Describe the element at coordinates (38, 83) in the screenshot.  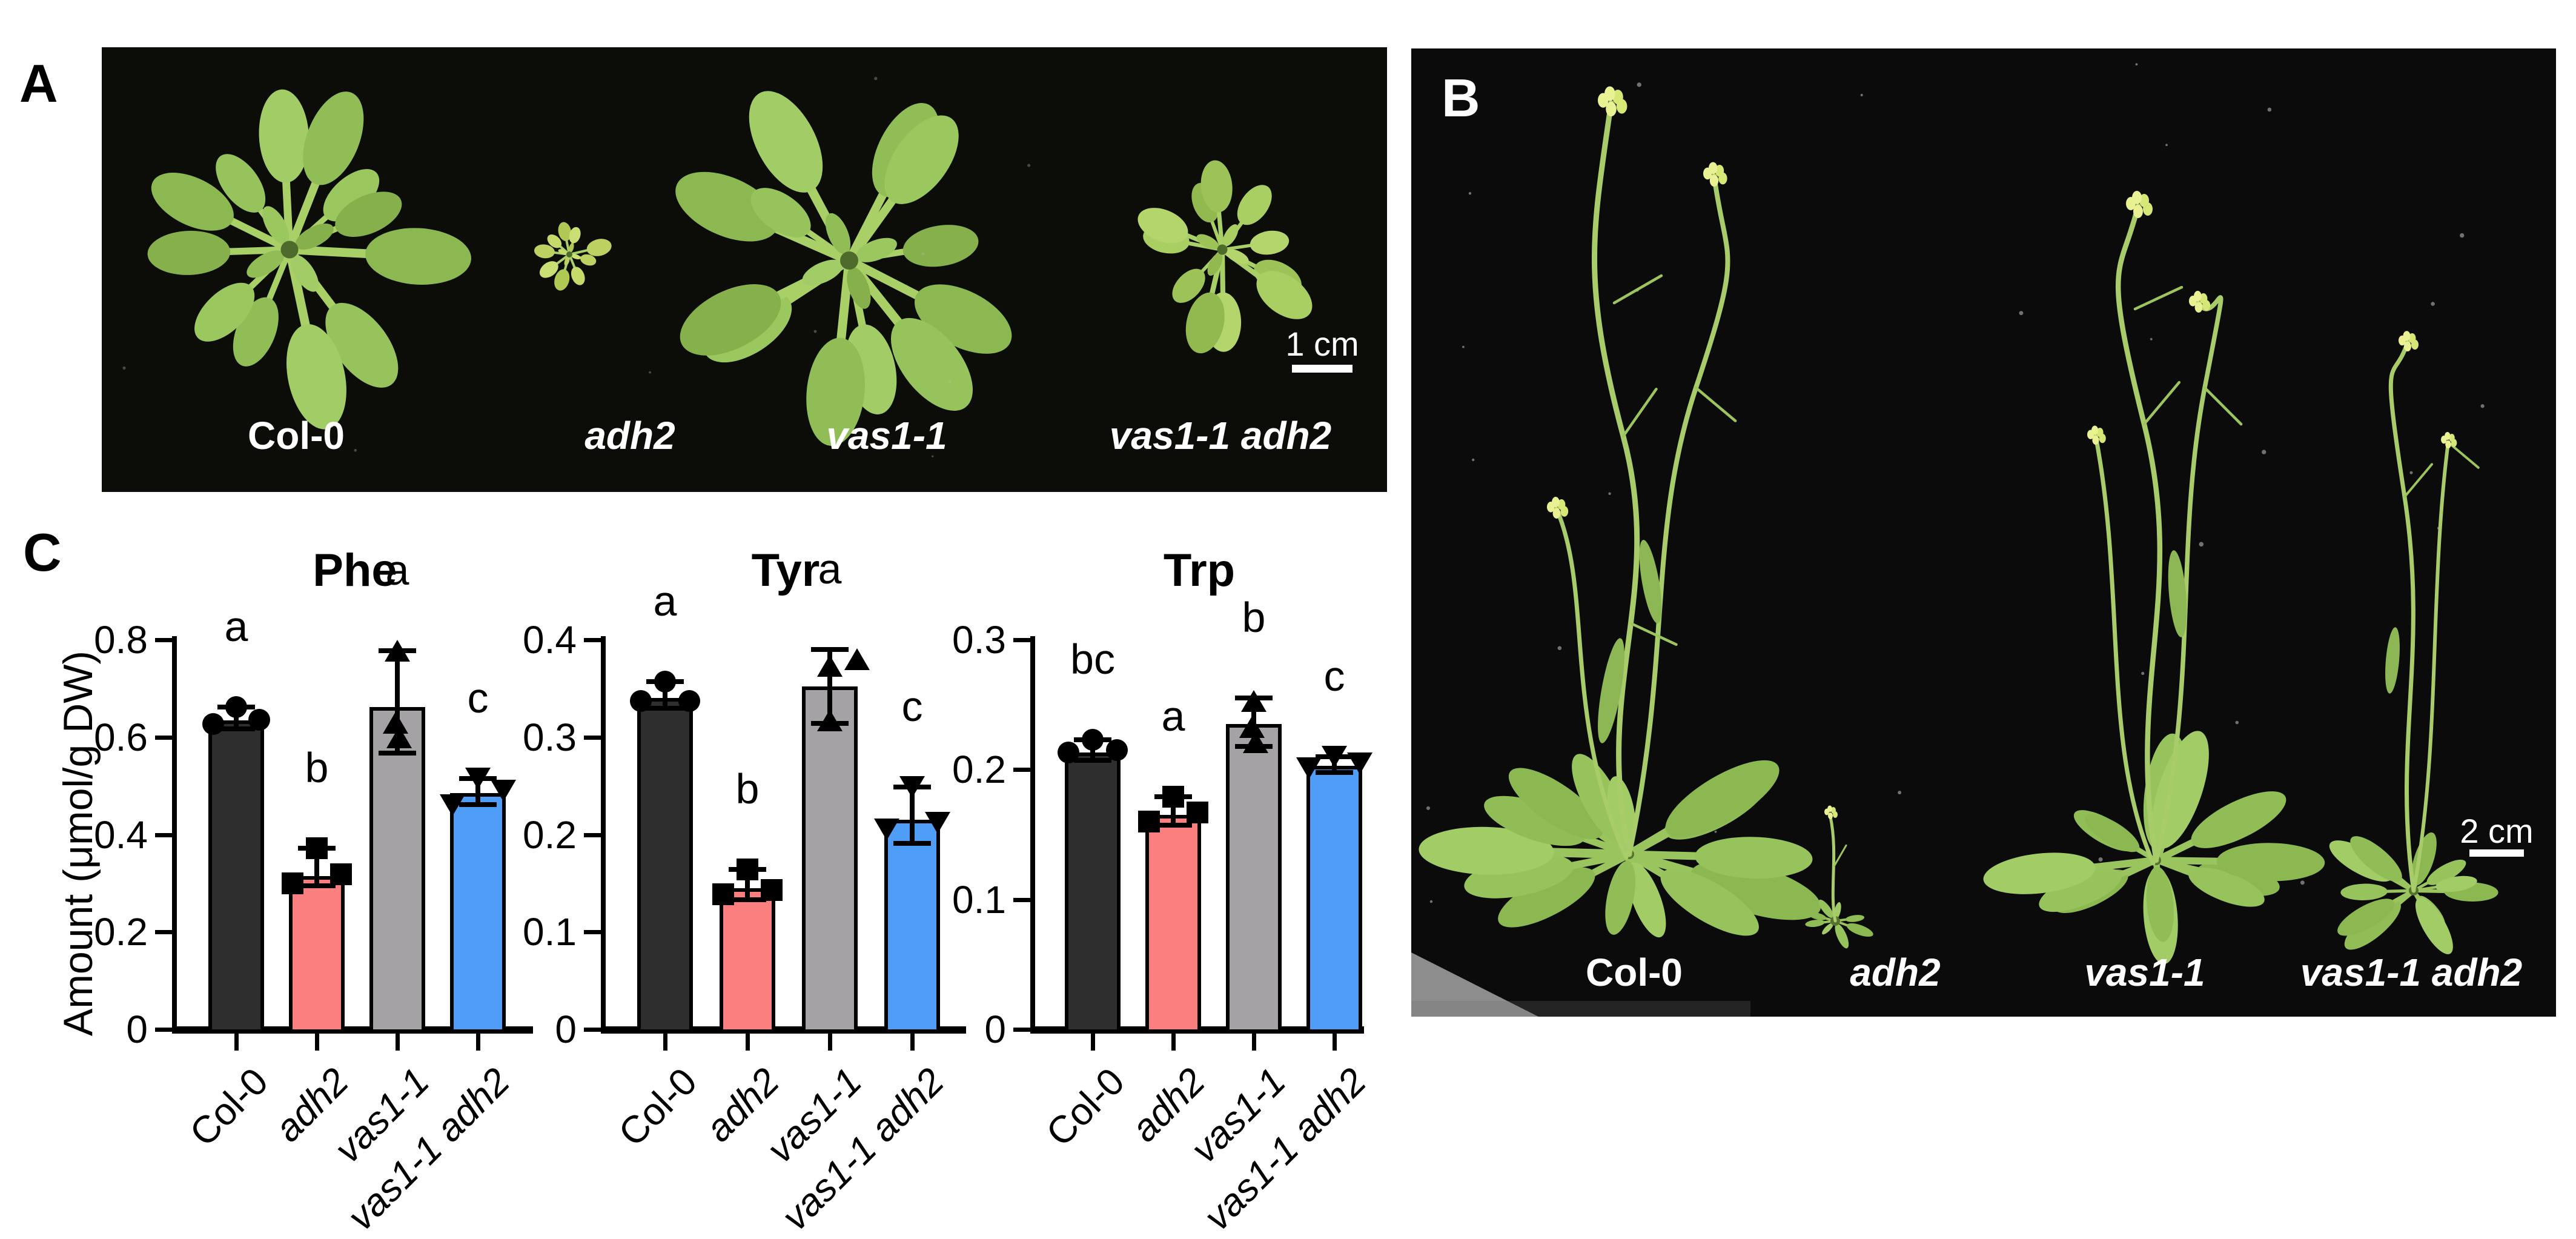
I see `panel-a-letter: A` at that location.